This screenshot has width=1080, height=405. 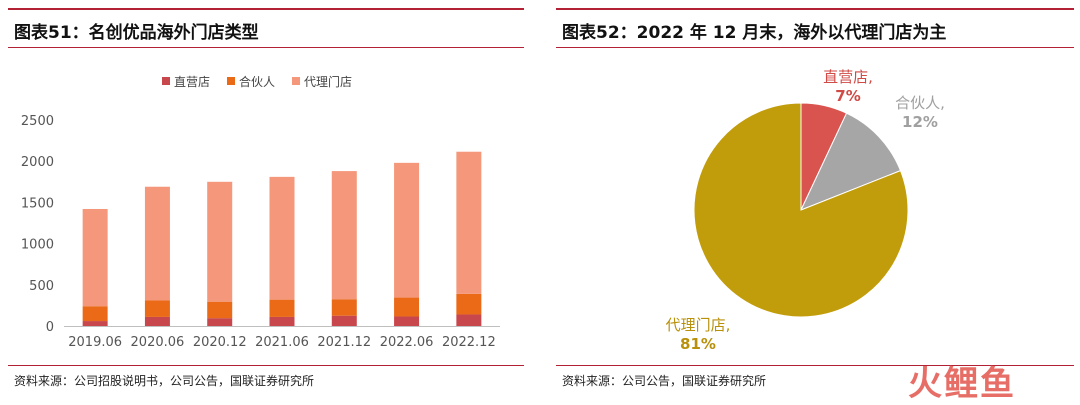 What do you see at coordinates (920, 103) in the screenshot?
I see `pie-label-name: 合伙人,` at bounding box center [920, 103].